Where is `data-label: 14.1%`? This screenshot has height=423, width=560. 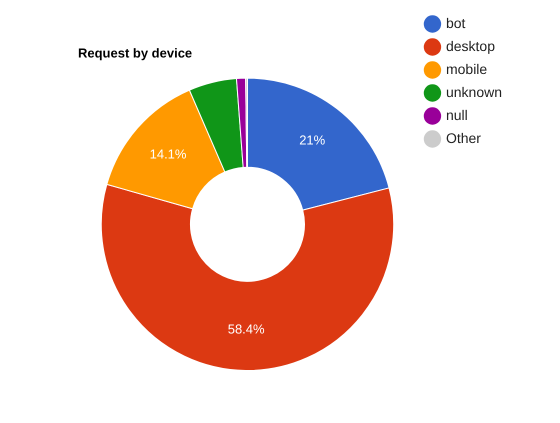 data-label: 14.1% is located at coordinates (168, 154).